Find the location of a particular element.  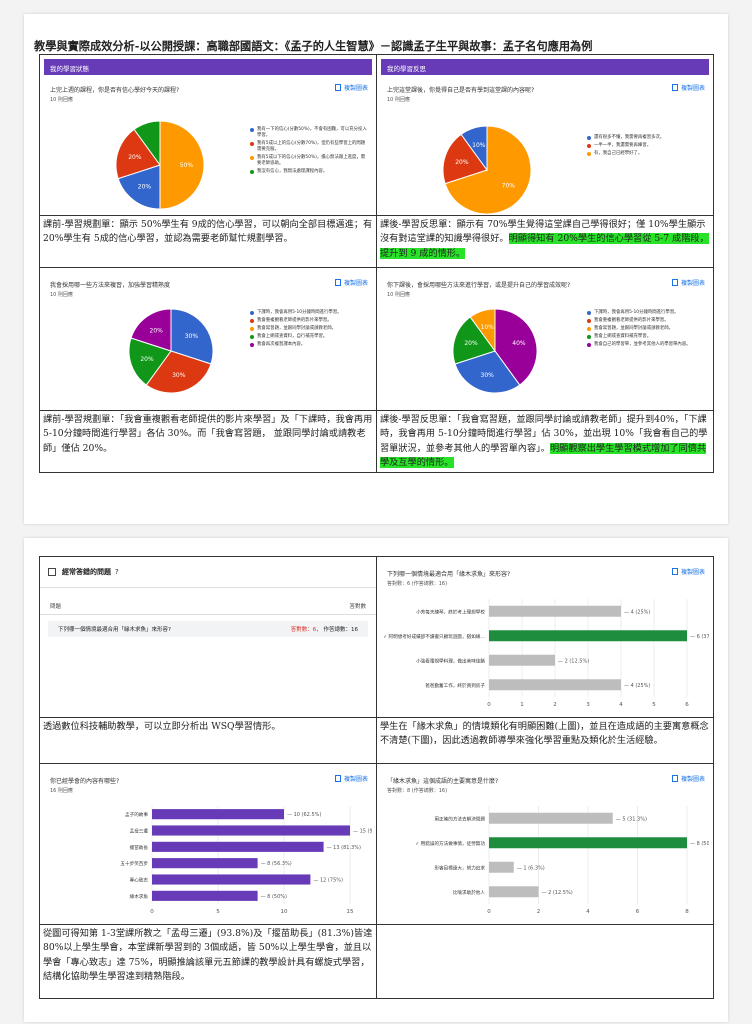

chart-question: 你已經學會的內容有哪些? is located at coordinates (85, 781).